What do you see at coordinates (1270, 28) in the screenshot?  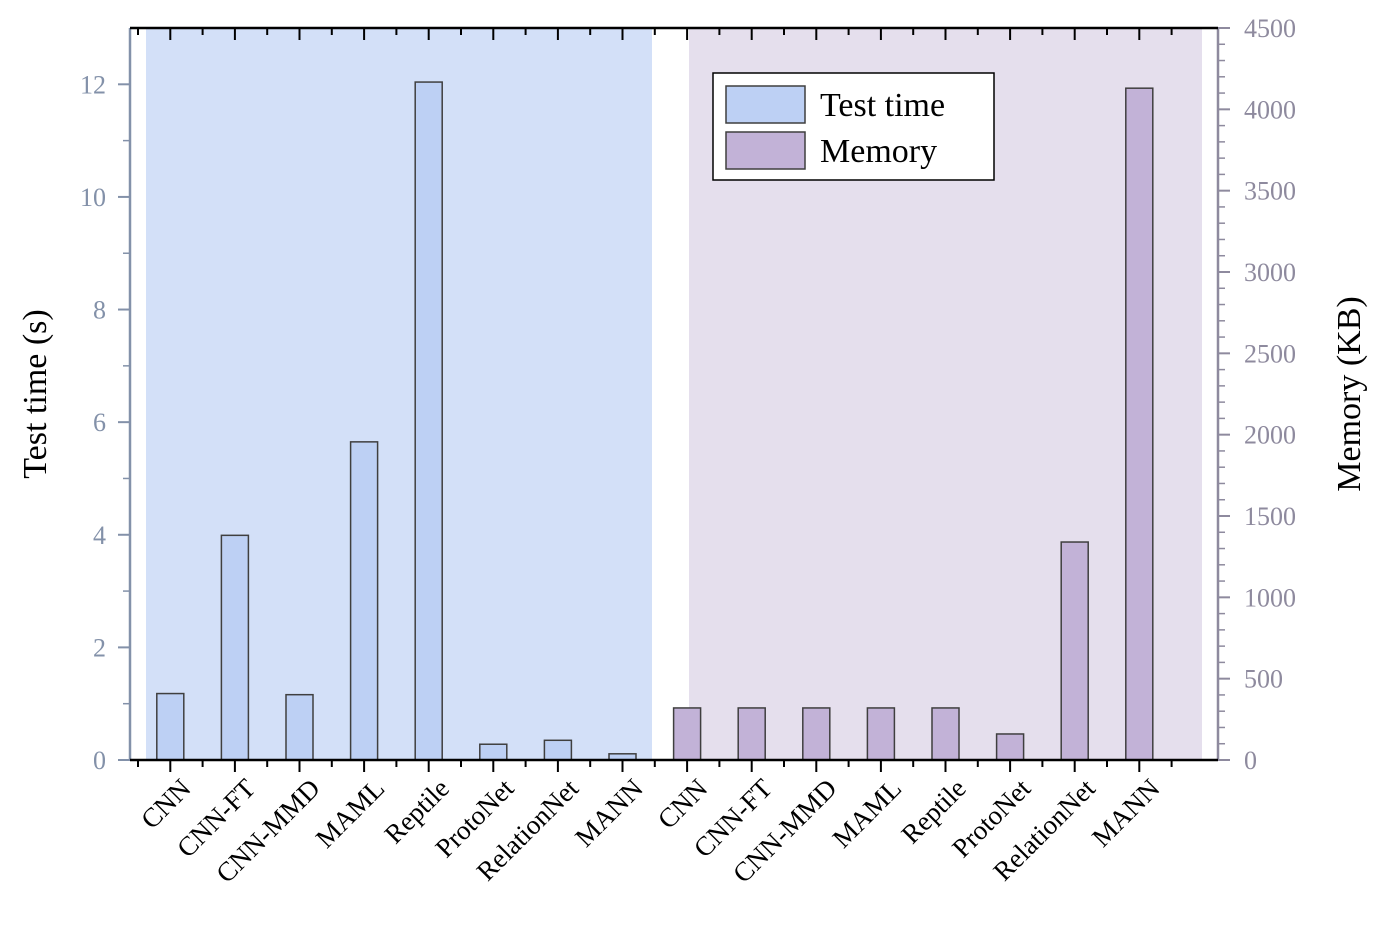 I see `right-tick-label: 4500` at bounding box center [1270, 28].